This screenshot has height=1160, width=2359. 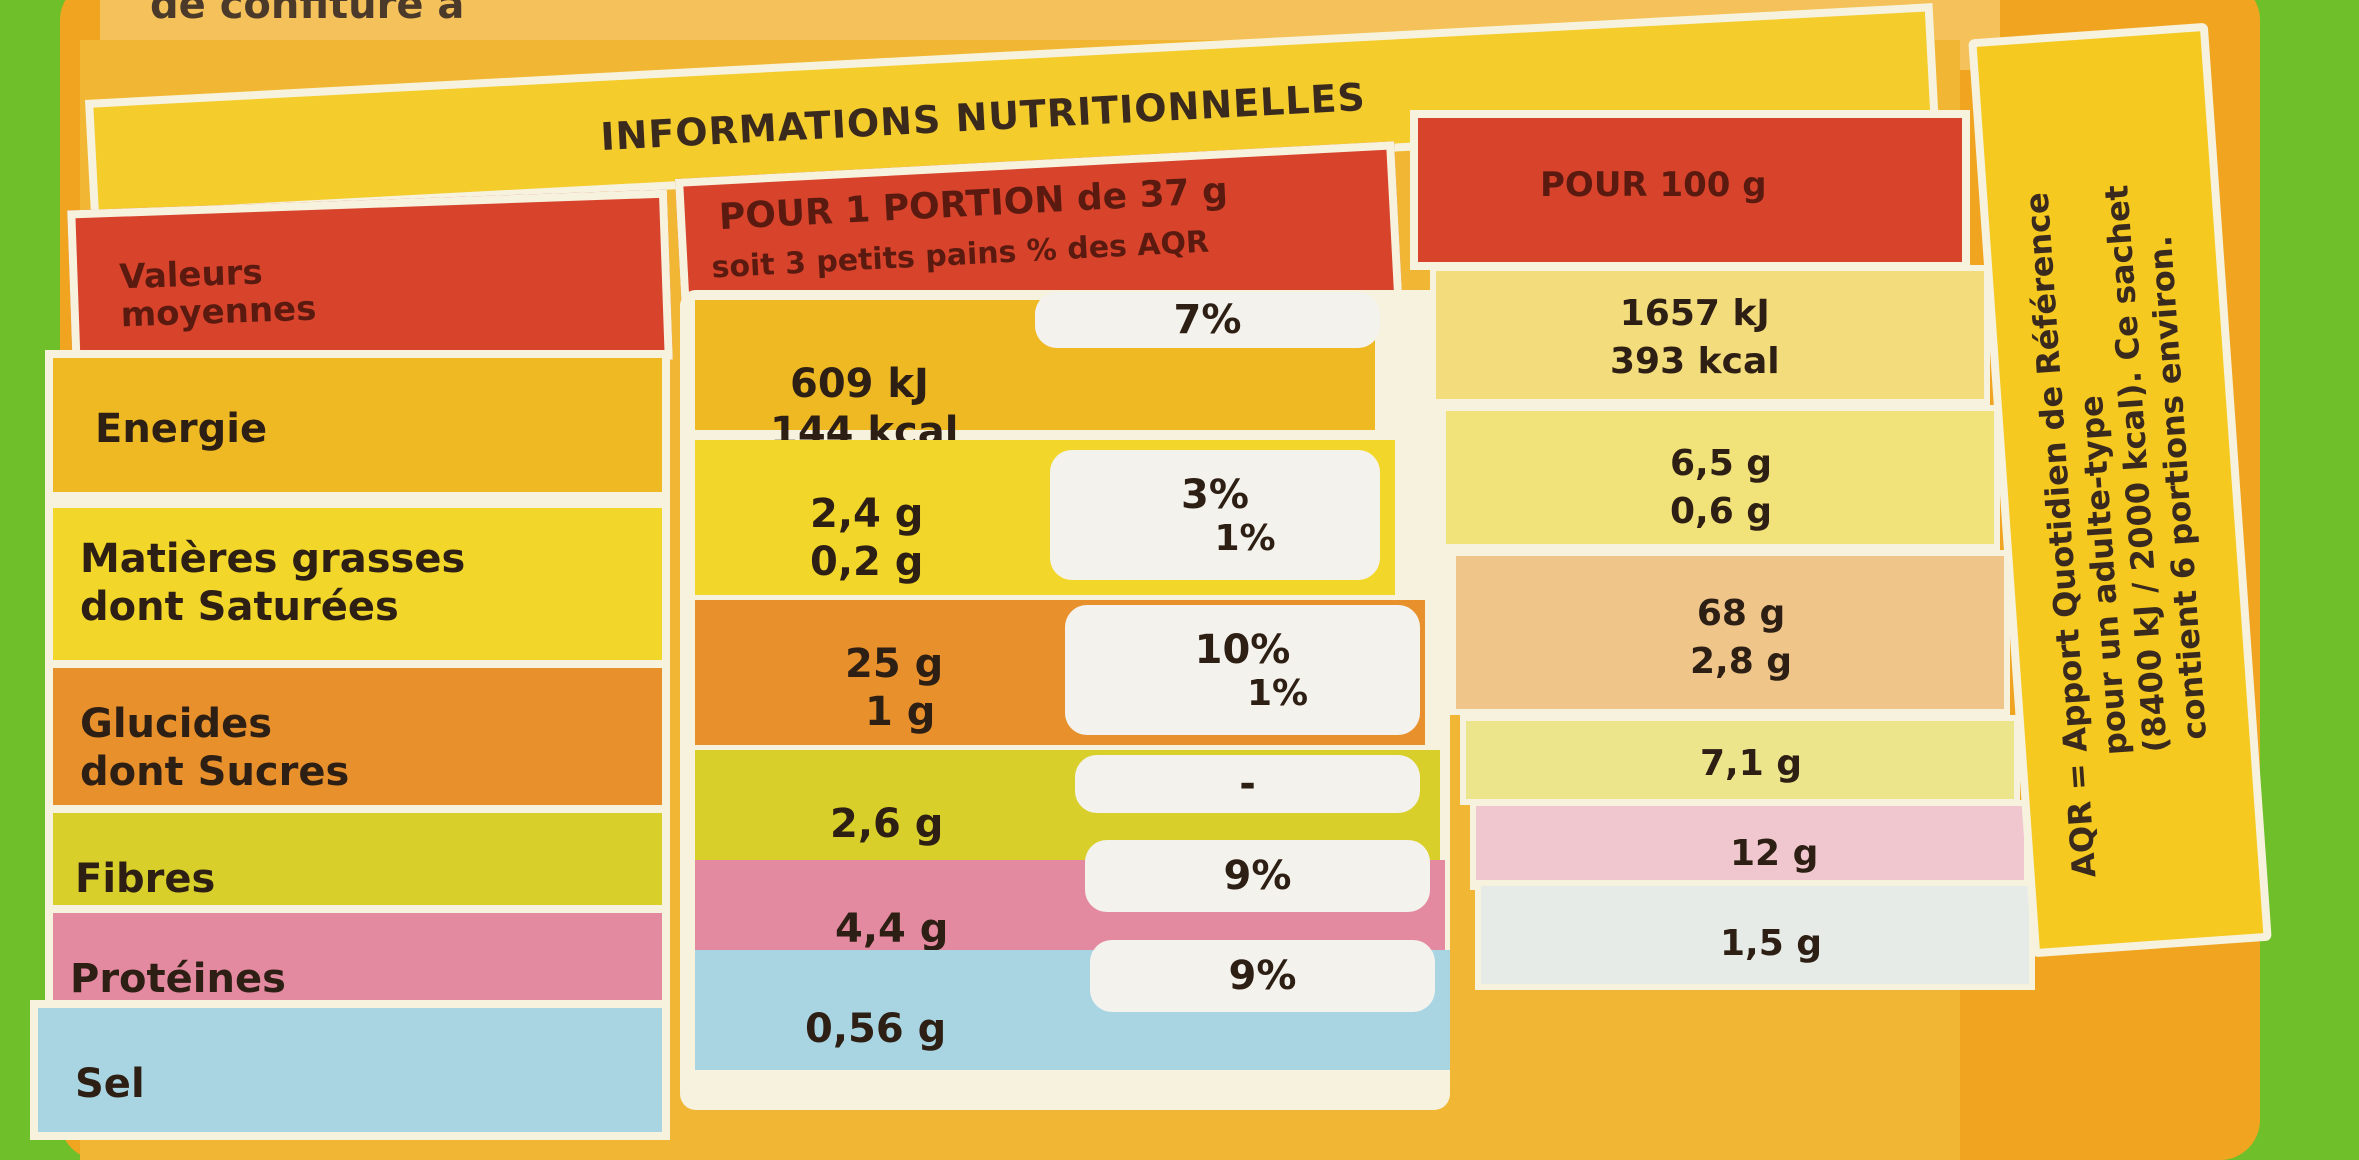 What do you see at coordinates (178, 979) in the screenshot?
I see `row-protein-label: Protéines` at bounding box center [178, 979].